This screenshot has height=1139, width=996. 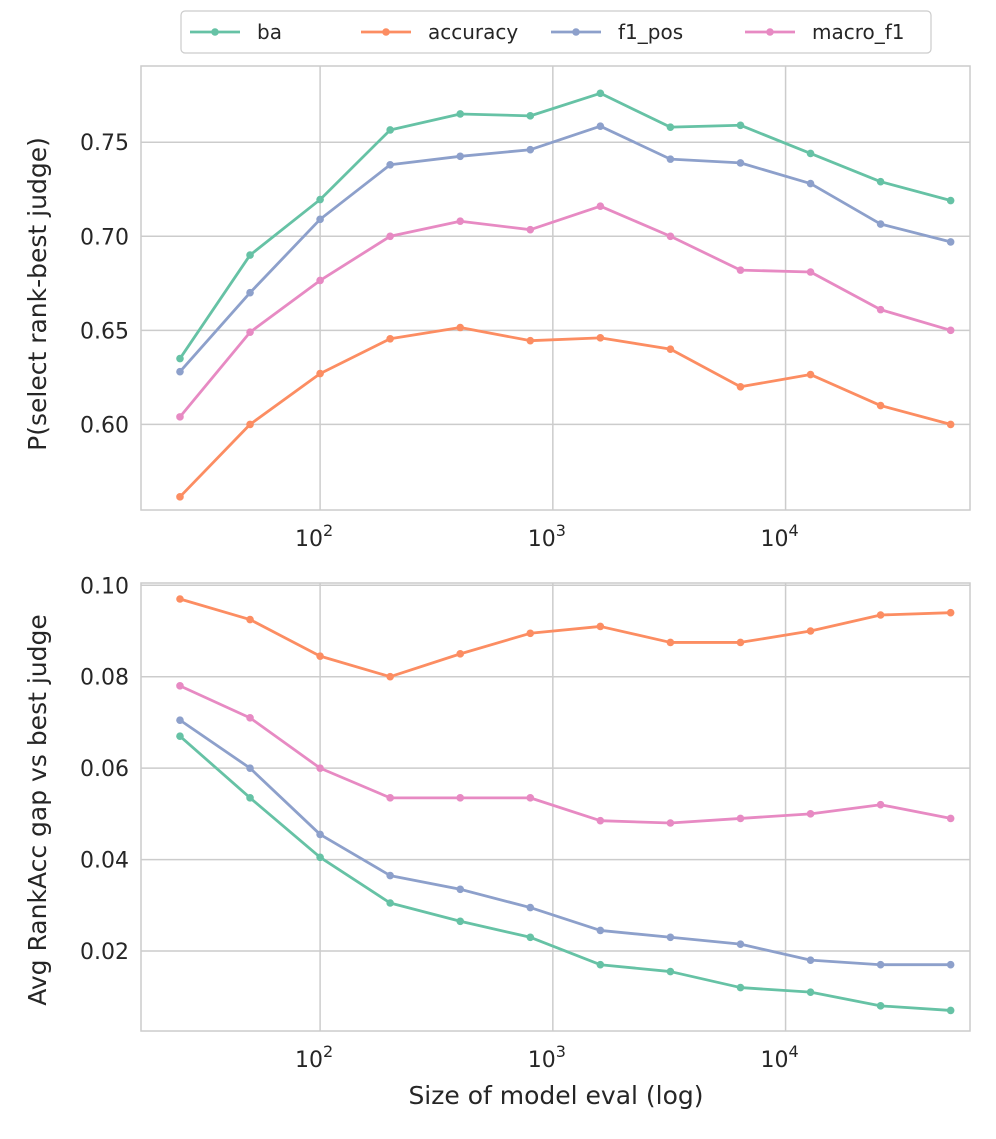 What do you see at coordinates (37, 294) in the screenshot?
I see `top-y-axis-label: P(select rank-best judge)` at bounding box center [37, 294].